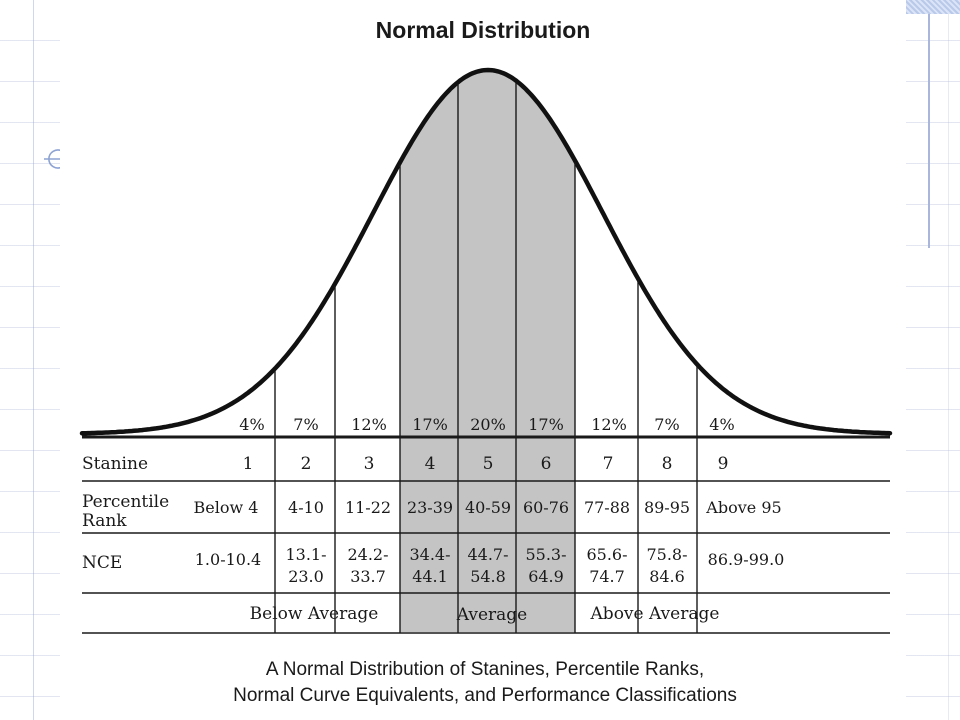 This screenshot has height=720, width=960. Describe the element at coordinates (430, 507) in the screenshot. I see `percentile-cell: 23-39` at that location.